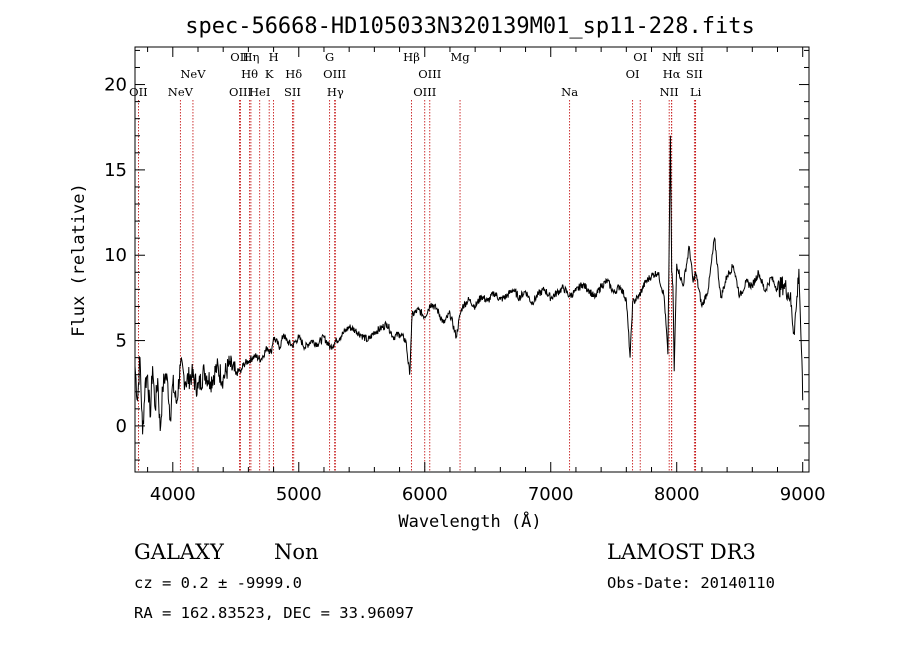  I want to click on object-class: GALAXY, so click(179, 552).